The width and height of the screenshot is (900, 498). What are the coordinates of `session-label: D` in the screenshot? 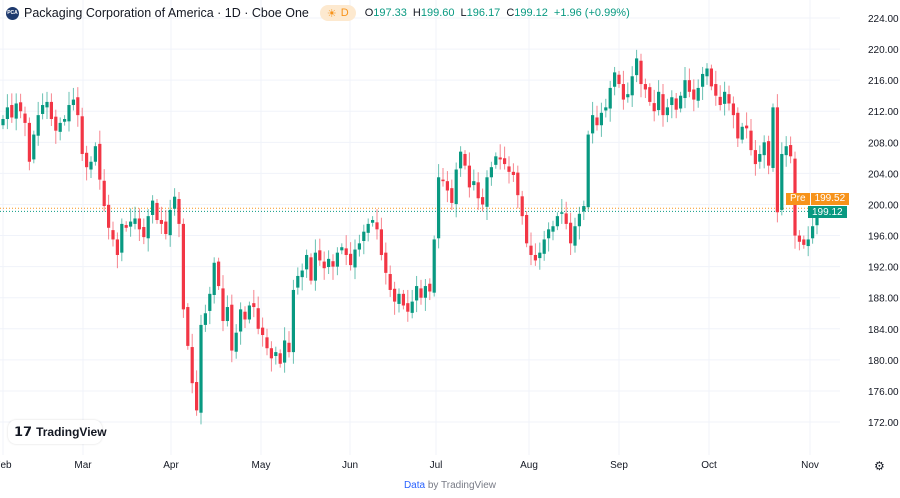 It's located at (344, 13).